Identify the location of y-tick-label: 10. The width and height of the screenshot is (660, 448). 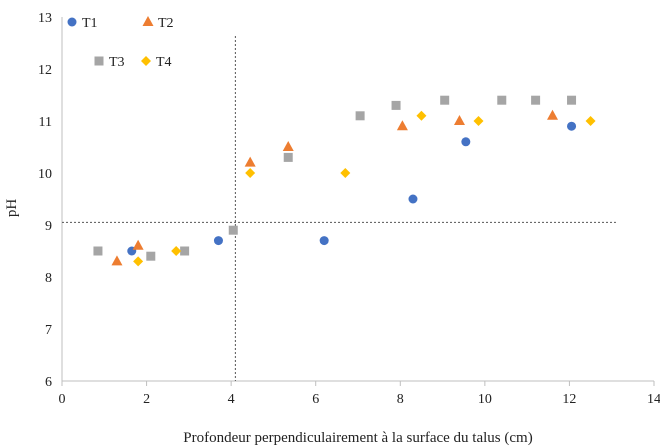
(45, 174).